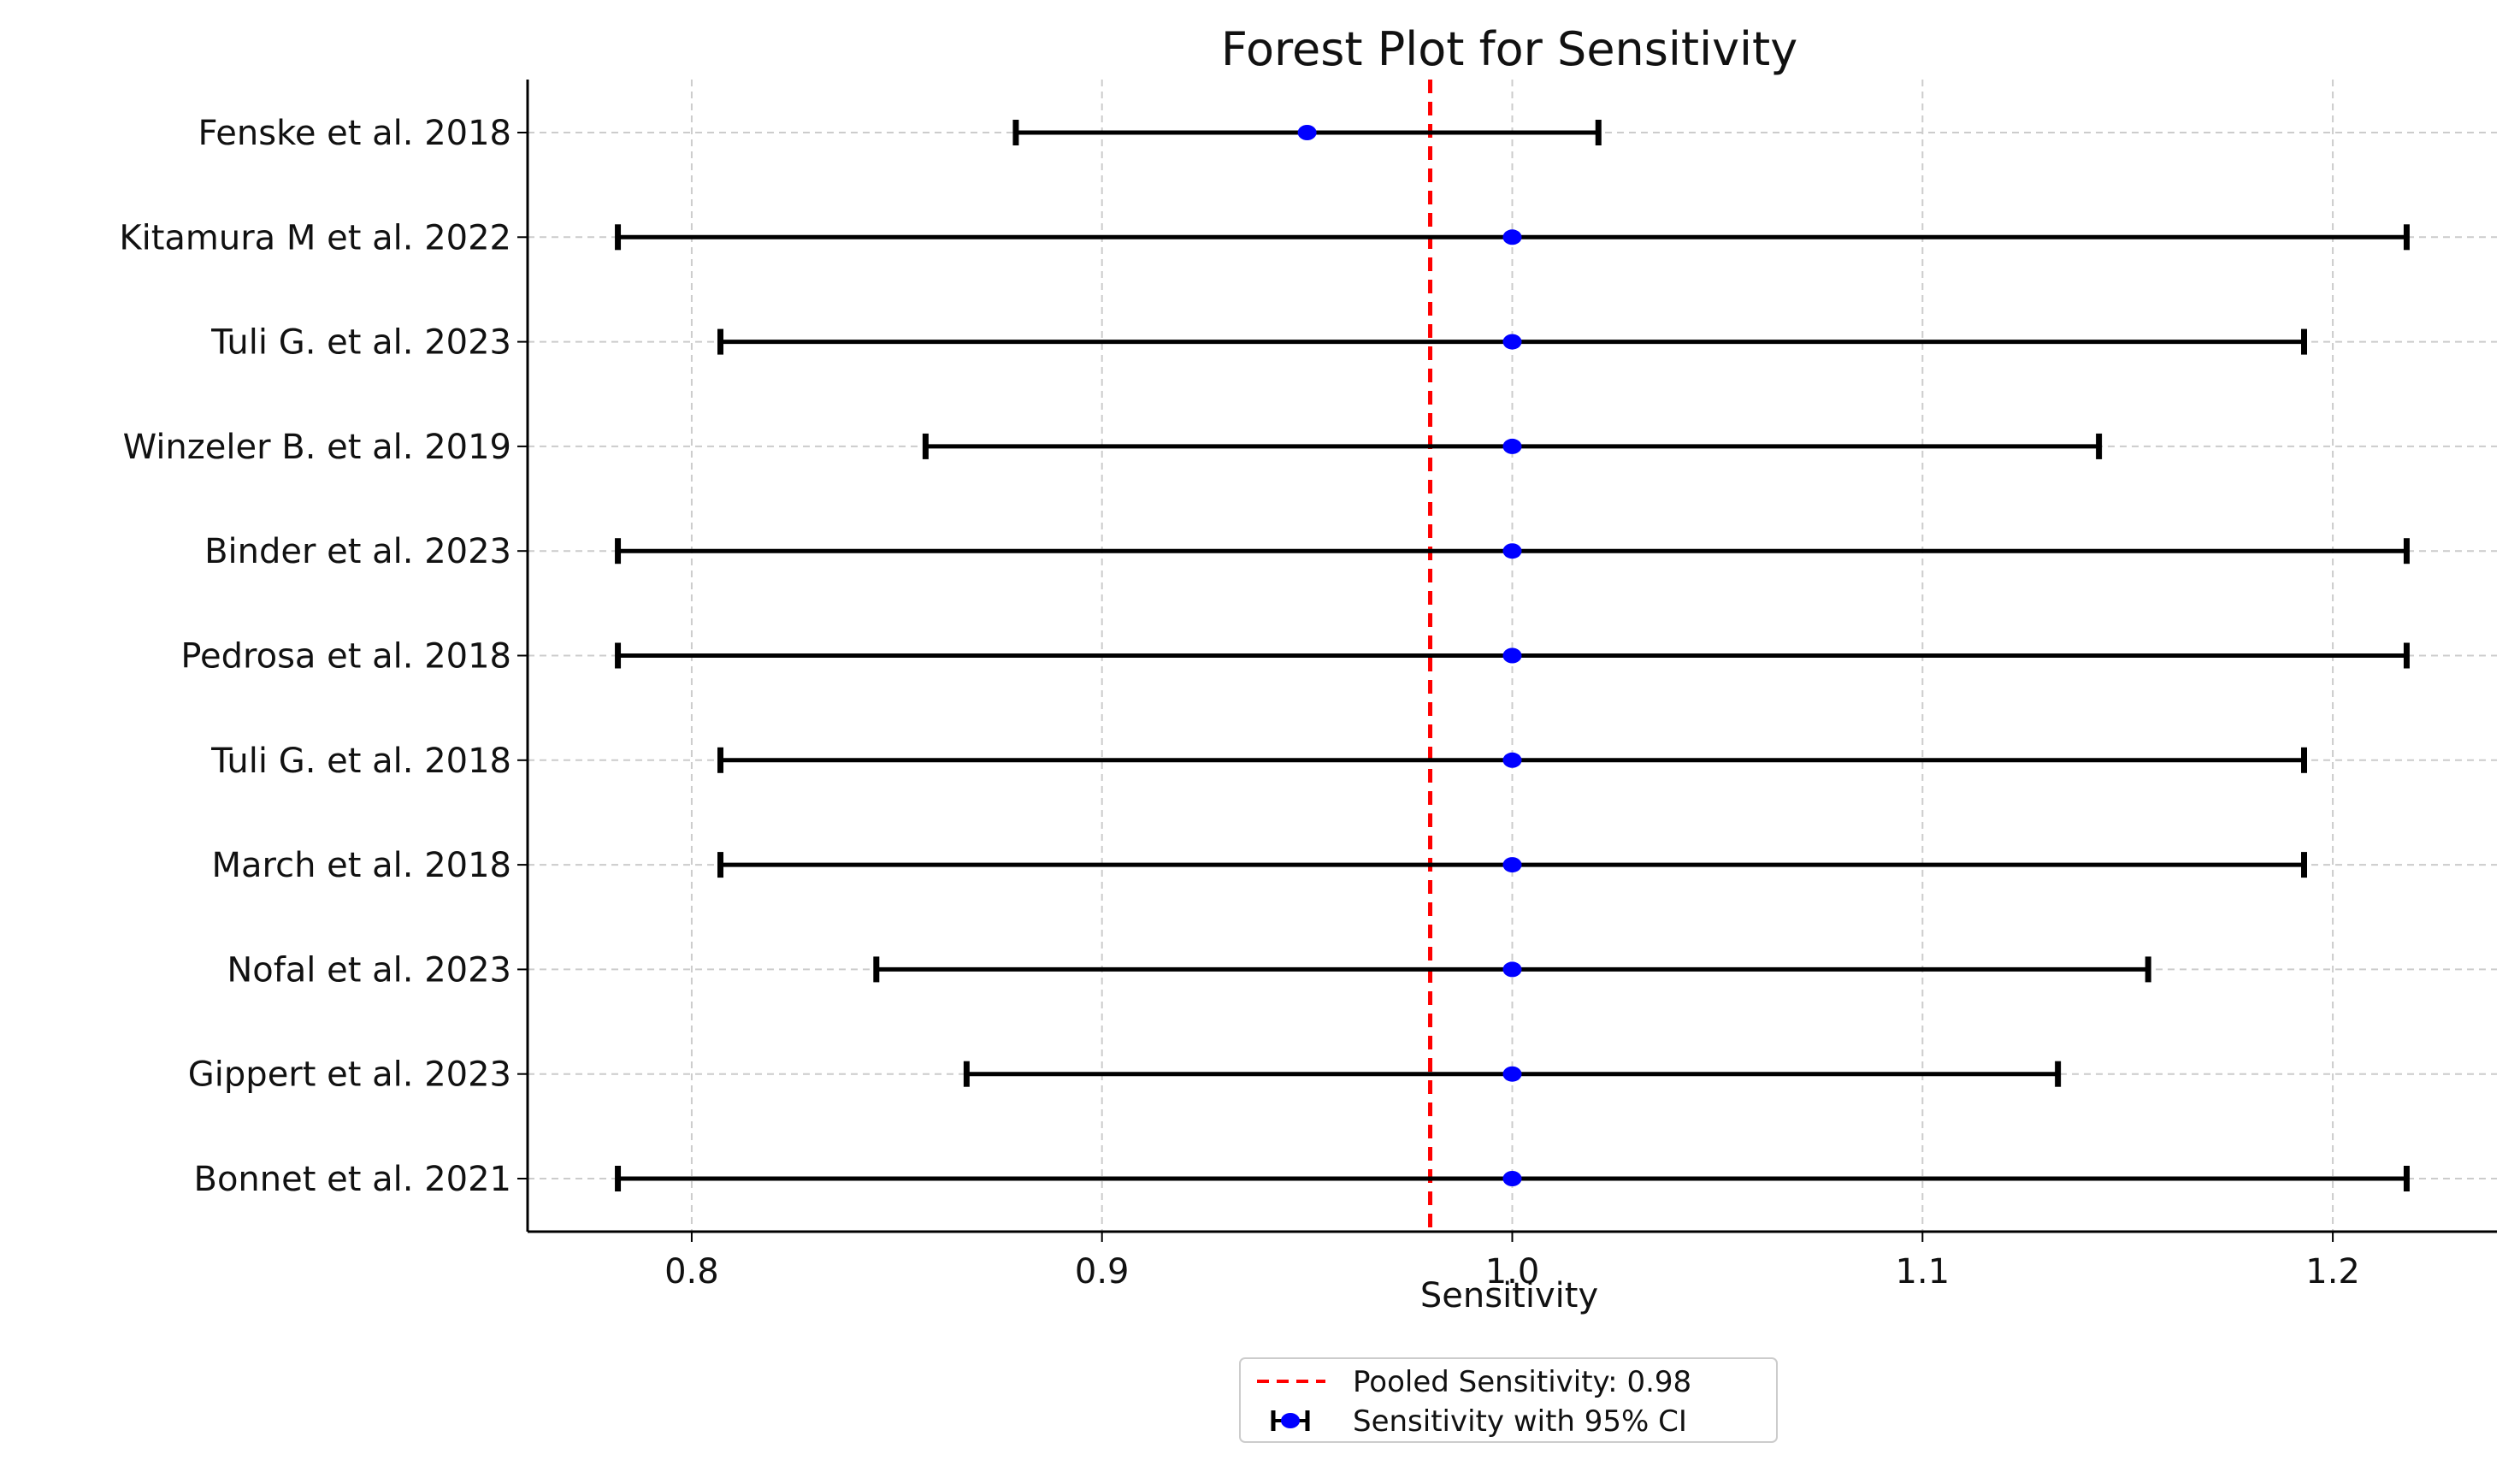 This screenshot has width=2520, height=1460. What do you see at coordinates (1102, 1272) in the screenshot?
I see `x-tick-label: 0.9` at bounding box center [1102, 1272].